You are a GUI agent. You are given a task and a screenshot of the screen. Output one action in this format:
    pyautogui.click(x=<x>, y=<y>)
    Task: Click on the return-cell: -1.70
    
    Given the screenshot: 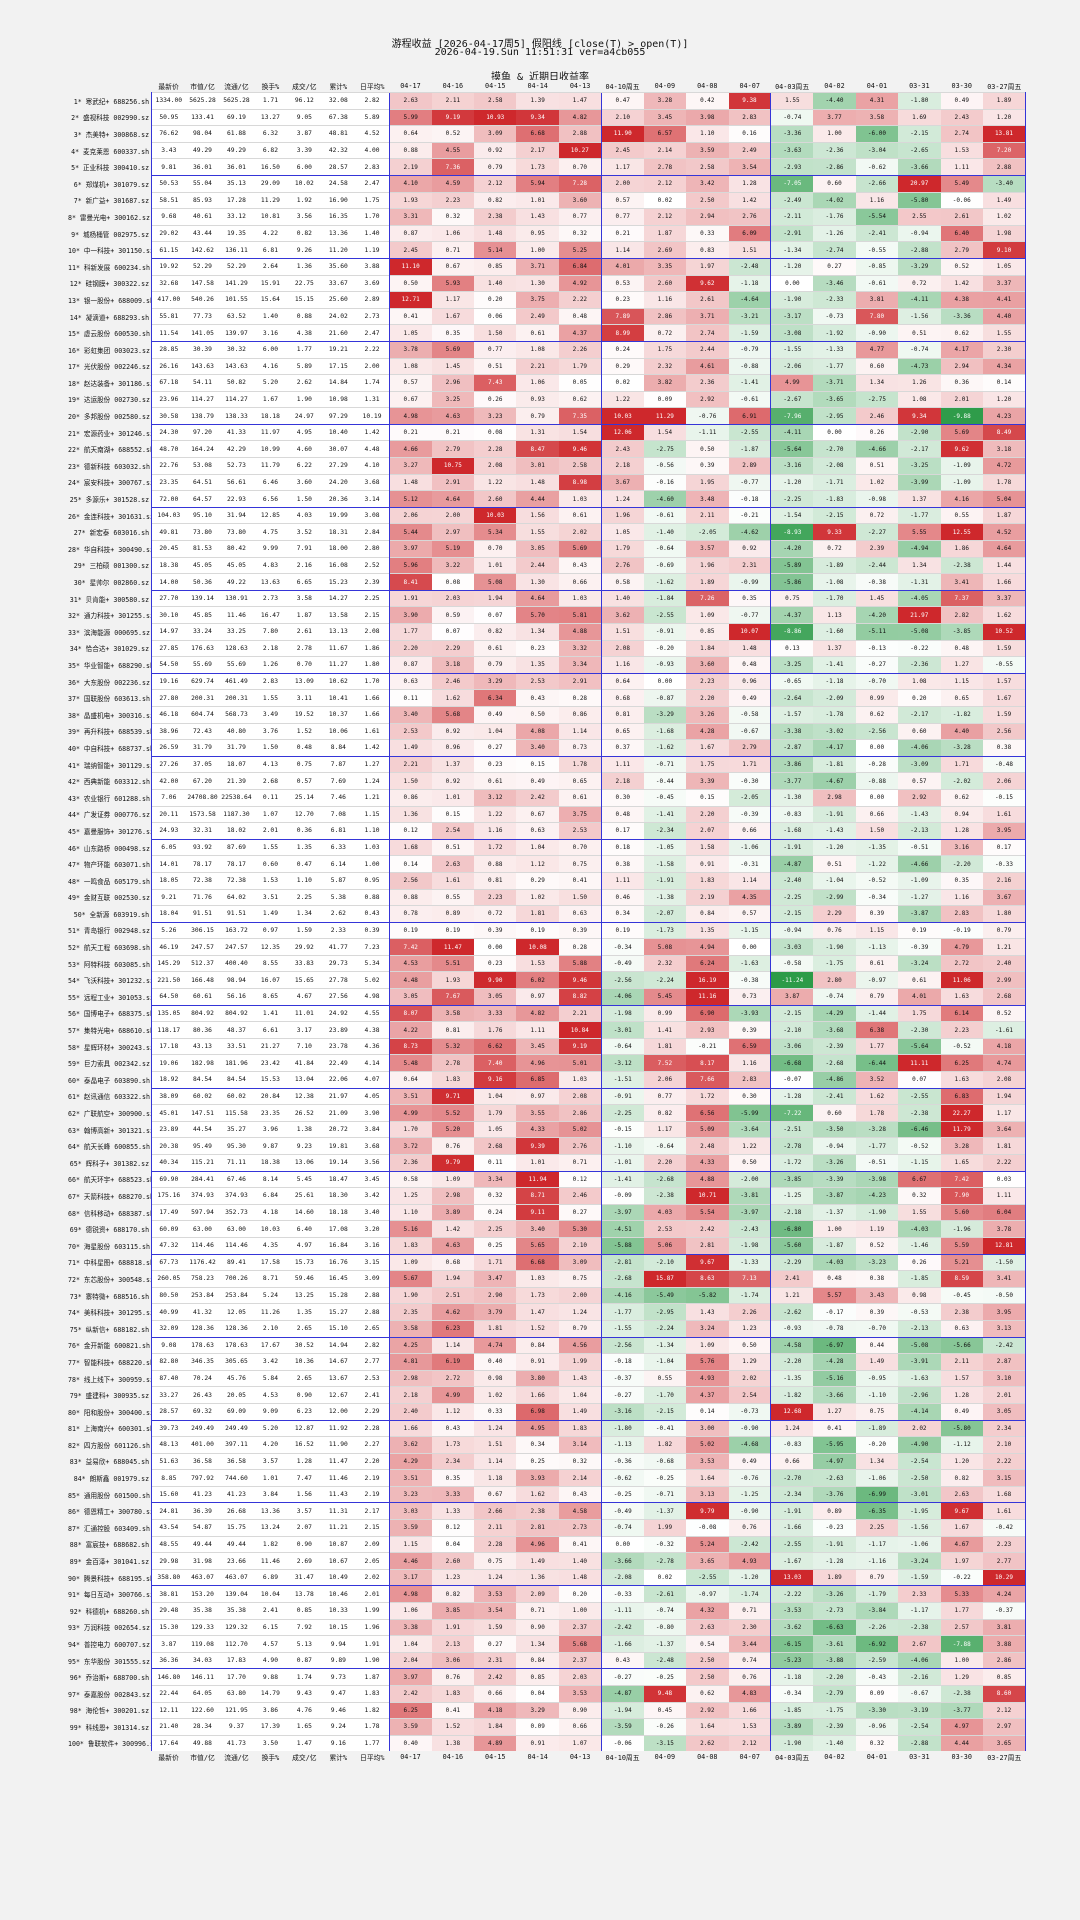 What is the action you would take?
    pyautogui.click(x=834, y=598)
    